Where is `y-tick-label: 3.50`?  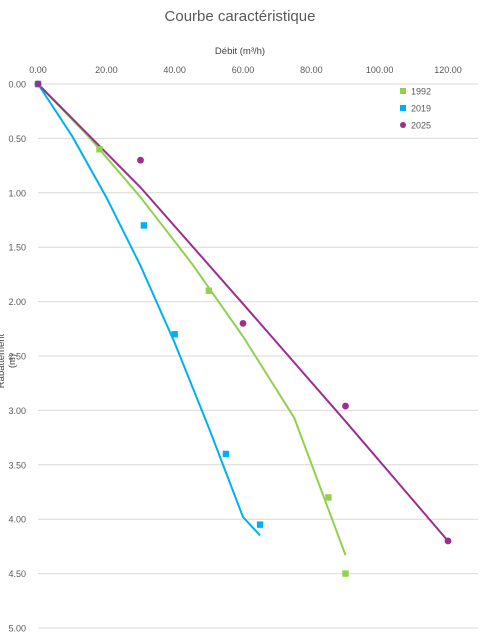
y-tick-label: 3.50 is located at coordinates (17, 465).